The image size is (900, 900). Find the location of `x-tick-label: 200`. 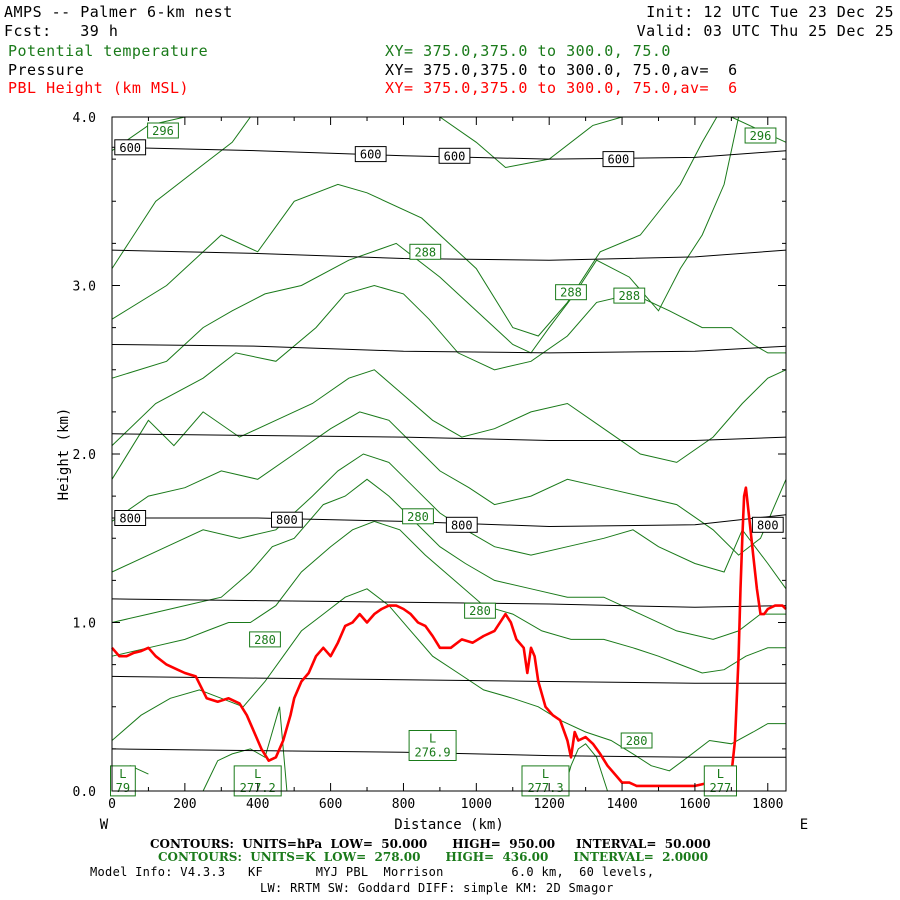

x-tick-label: 200 is located at coordinates (184, 804).